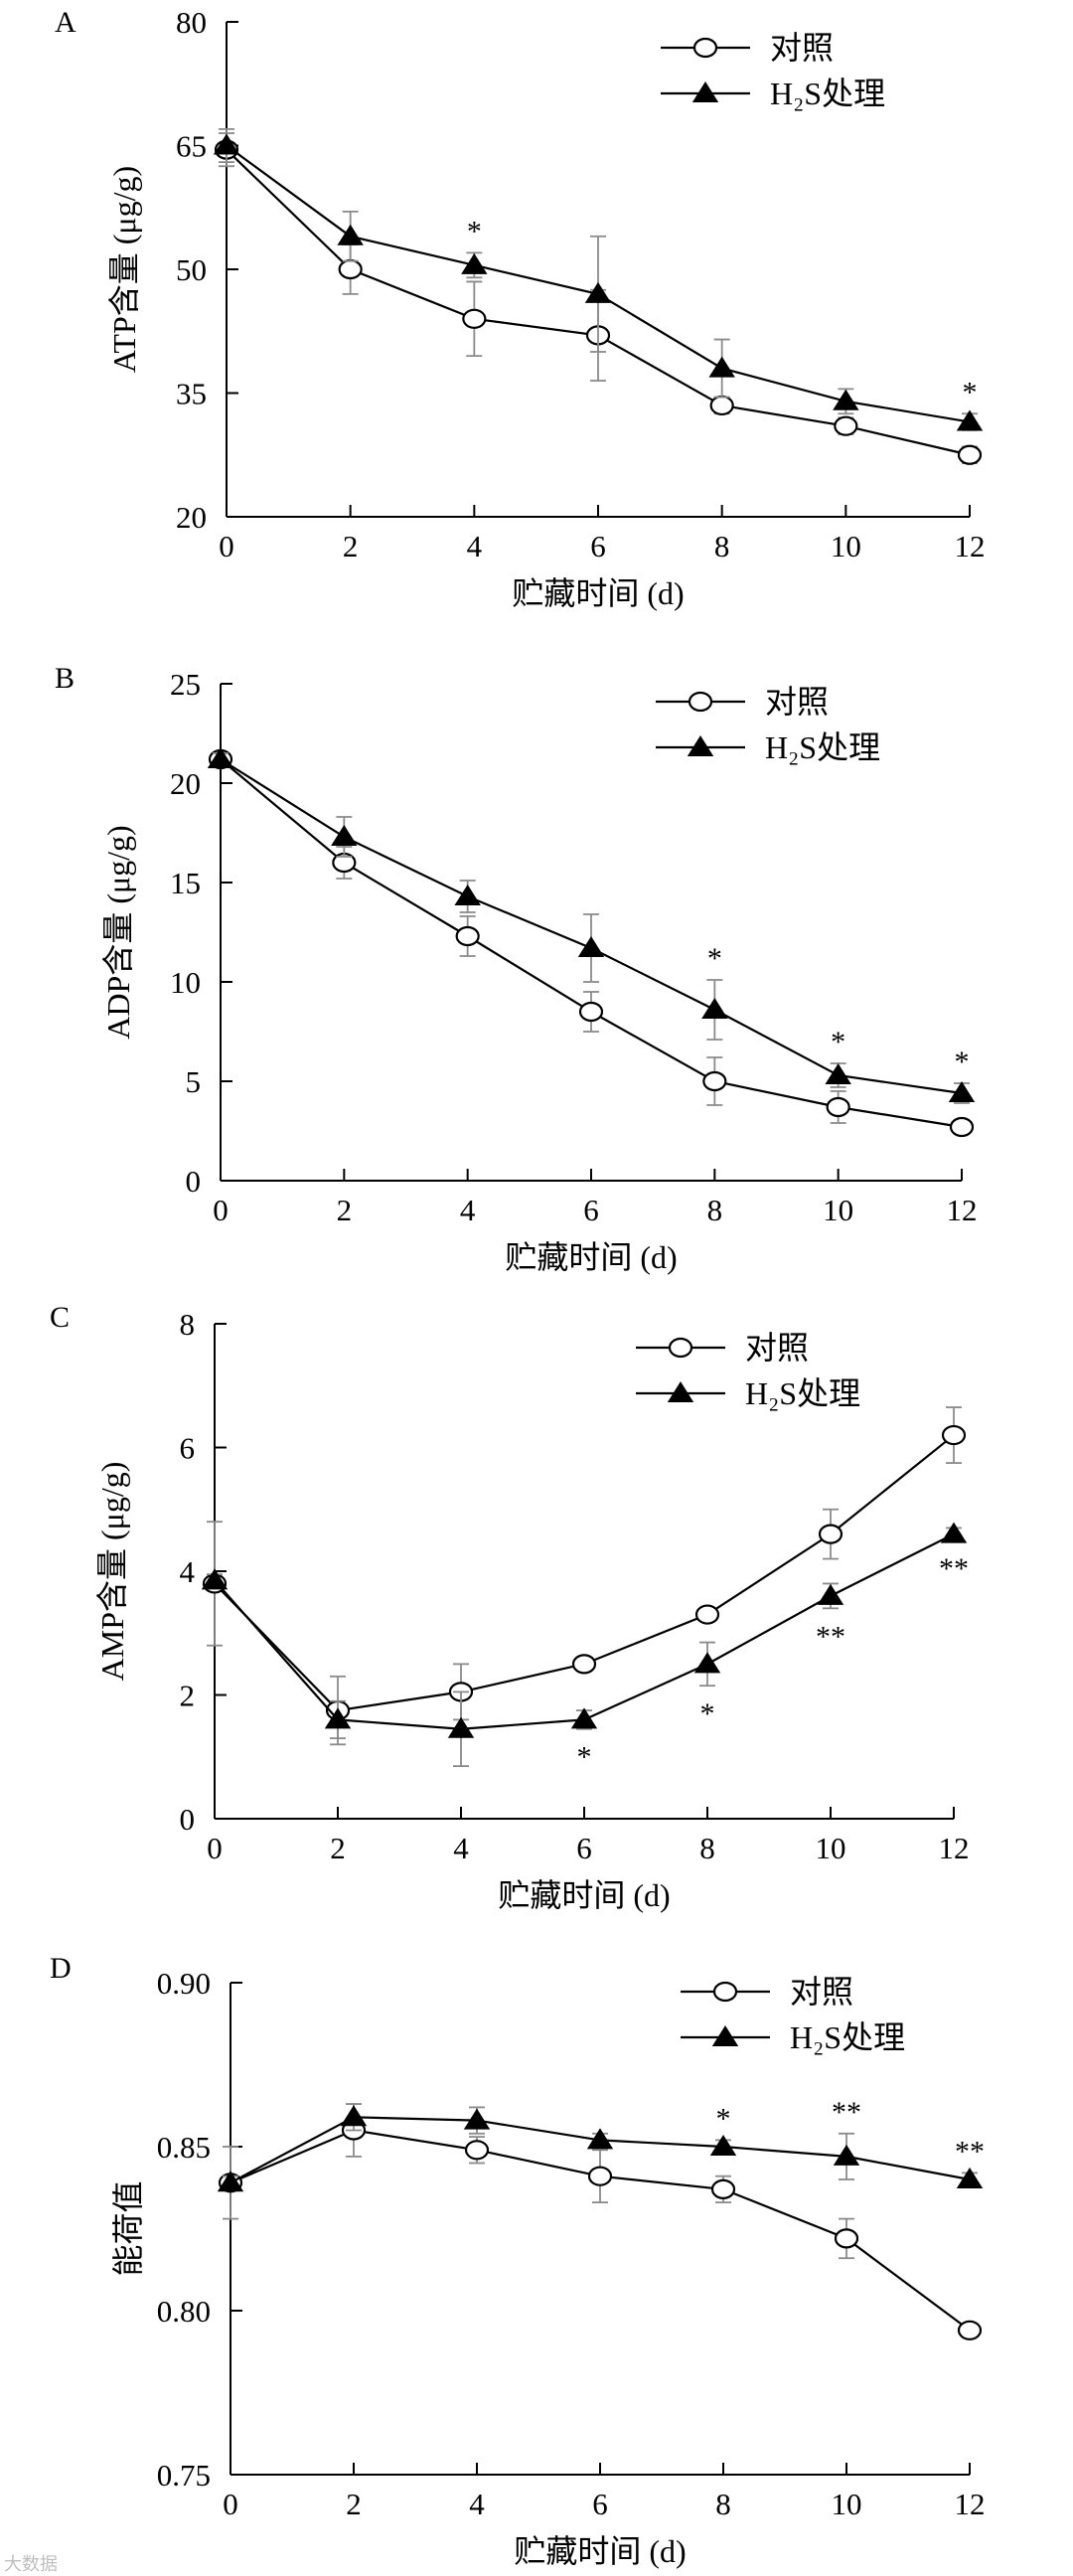 The width and height of the screenshot is (1073, 2576). What do you see at coordinates (188, 1448) in the screenshot?
I see `y-tick-label: 6` at bounding box center [188, 1448].